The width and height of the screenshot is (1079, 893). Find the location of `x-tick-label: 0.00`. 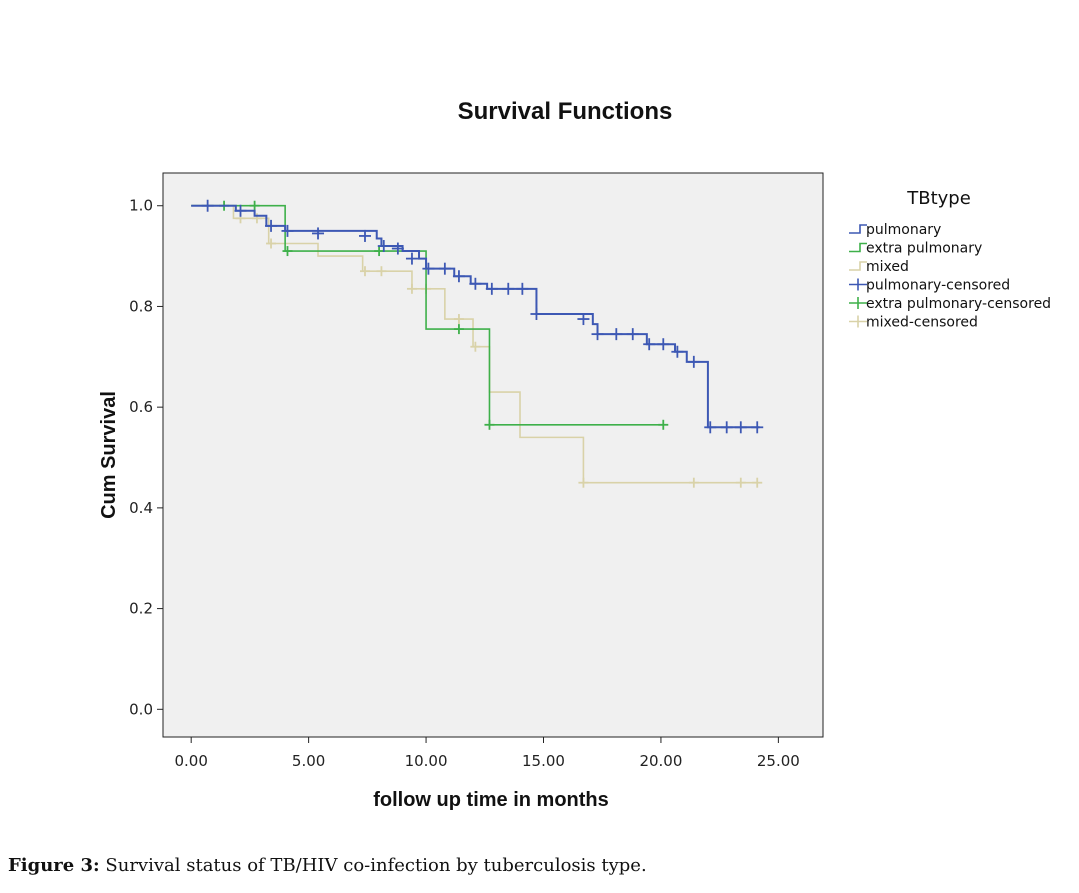

x-tick-label: 0.00 is located at coordinates (190, 761).